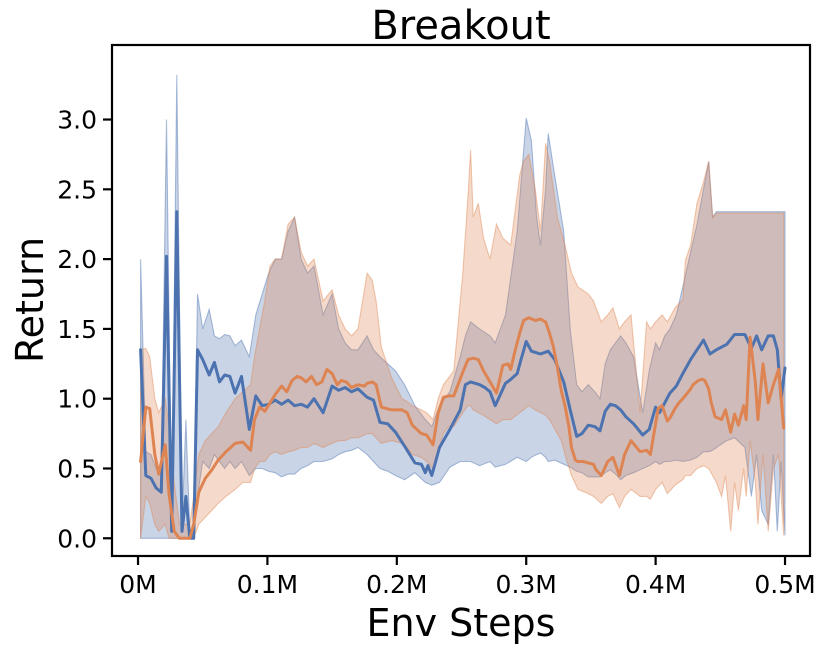  What do you see at coordinates (30, 300) in the screenshot?
I see `y-axis-label: Return` at bounding box center [30, 300].